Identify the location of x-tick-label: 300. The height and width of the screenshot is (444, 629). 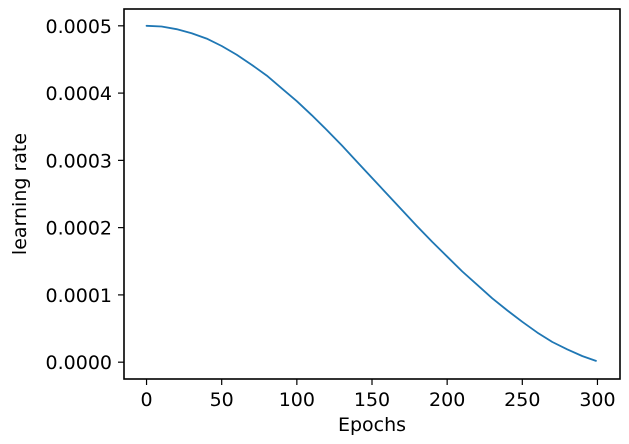
(597, 400).